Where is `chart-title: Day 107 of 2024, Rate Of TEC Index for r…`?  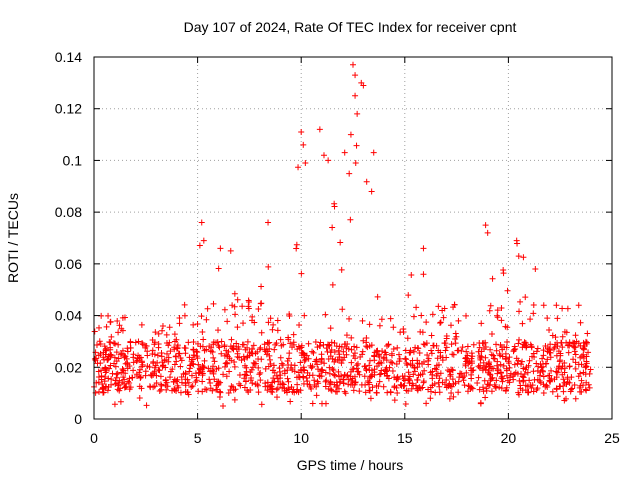
chart-title: Day 107 of 2024, Rate Of TEC Index for r… is located at coordinates (350, 27).